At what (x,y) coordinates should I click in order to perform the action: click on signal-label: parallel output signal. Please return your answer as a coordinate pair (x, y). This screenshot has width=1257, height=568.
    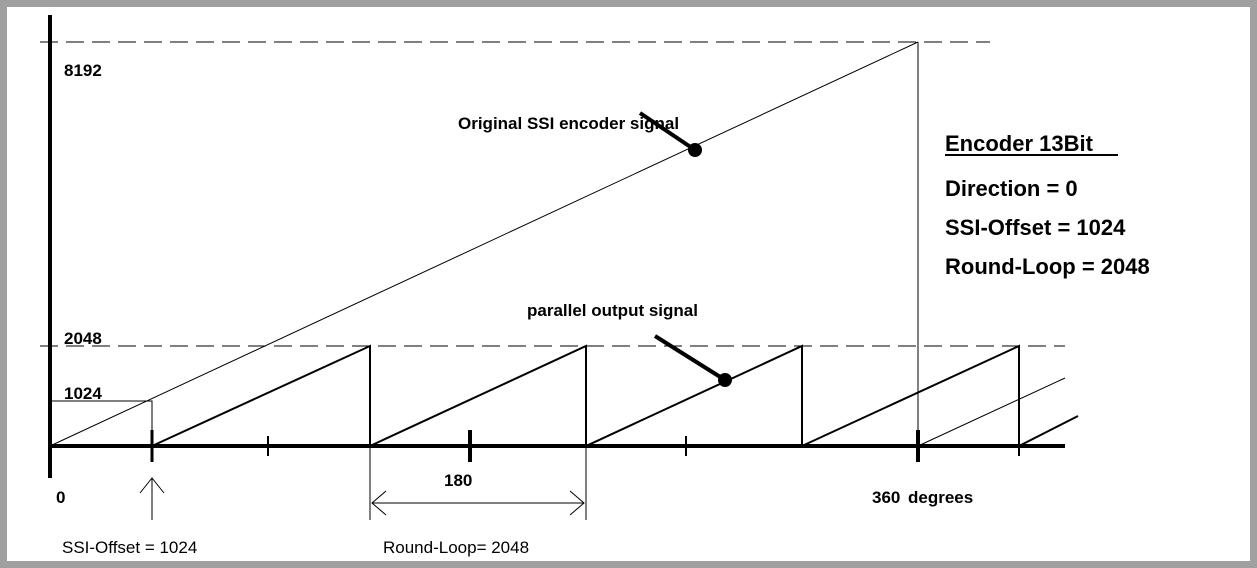
    Looking at the image, I should click on (612, 310).